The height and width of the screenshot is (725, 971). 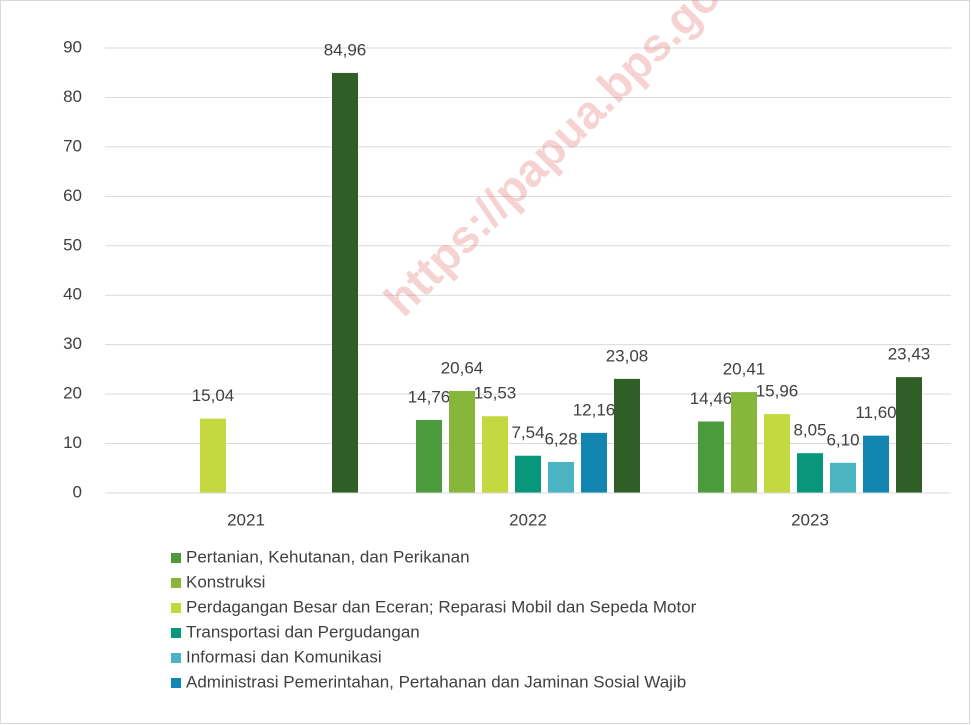 What do you see at coordinates (72, 294) in the screenshot?
I see `y-tick-label: 40` at bounding box center [72, 294].